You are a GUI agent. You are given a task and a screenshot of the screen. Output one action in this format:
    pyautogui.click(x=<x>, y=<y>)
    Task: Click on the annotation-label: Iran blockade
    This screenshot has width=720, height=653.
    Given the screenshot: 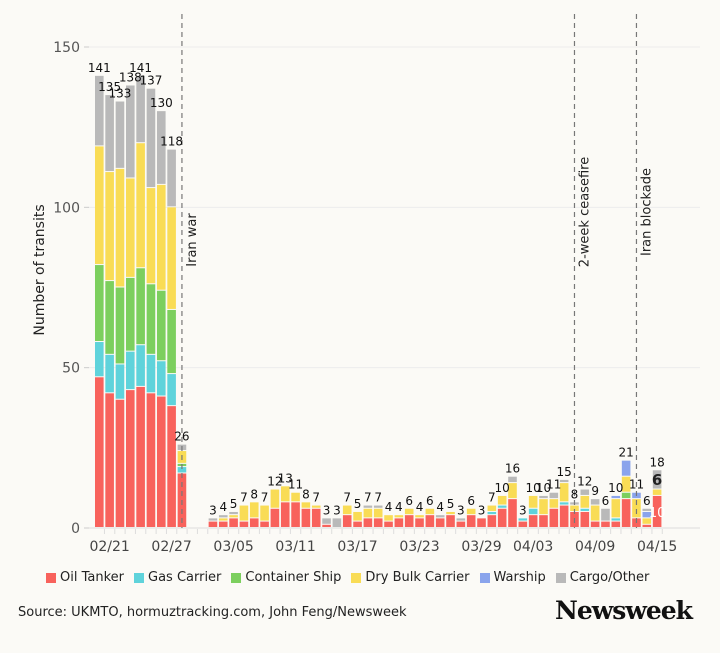 What is the action you would take?
    pyautogui.click(x=646, y=212)
    